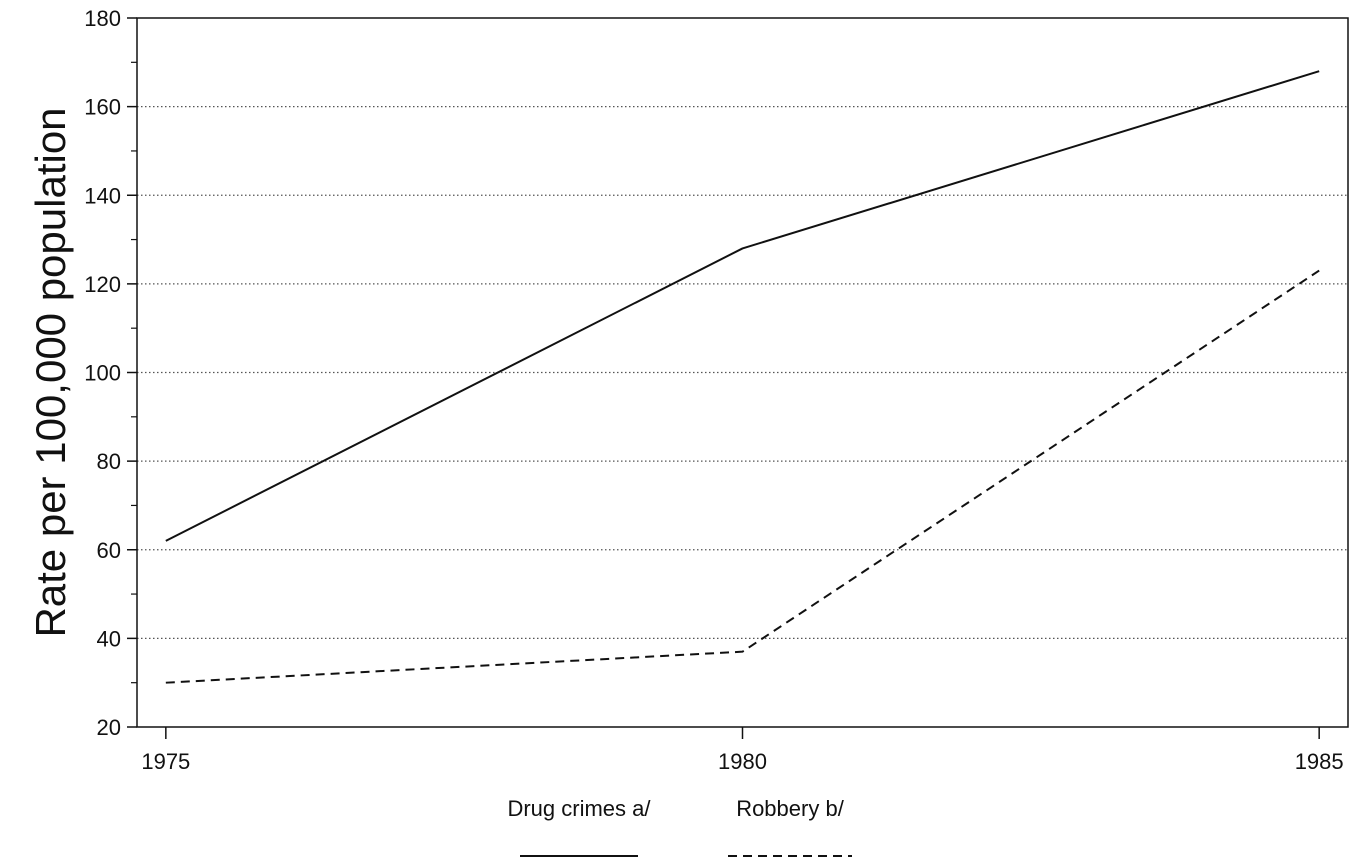  Describe the element at coordinates (109, 638) in the screenshot. I see `y-tick-label: 40` at that location.